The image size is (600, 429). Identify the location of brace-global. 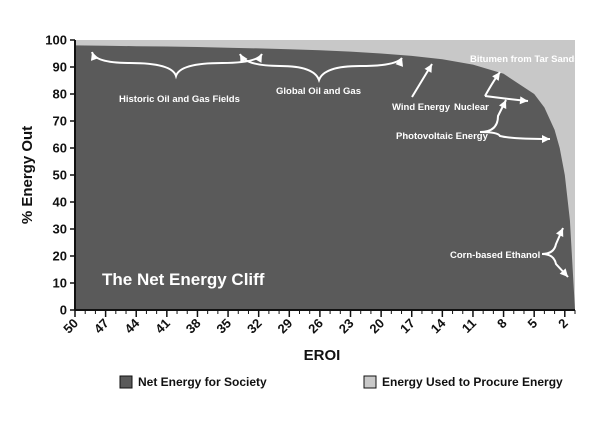
(321, 68).